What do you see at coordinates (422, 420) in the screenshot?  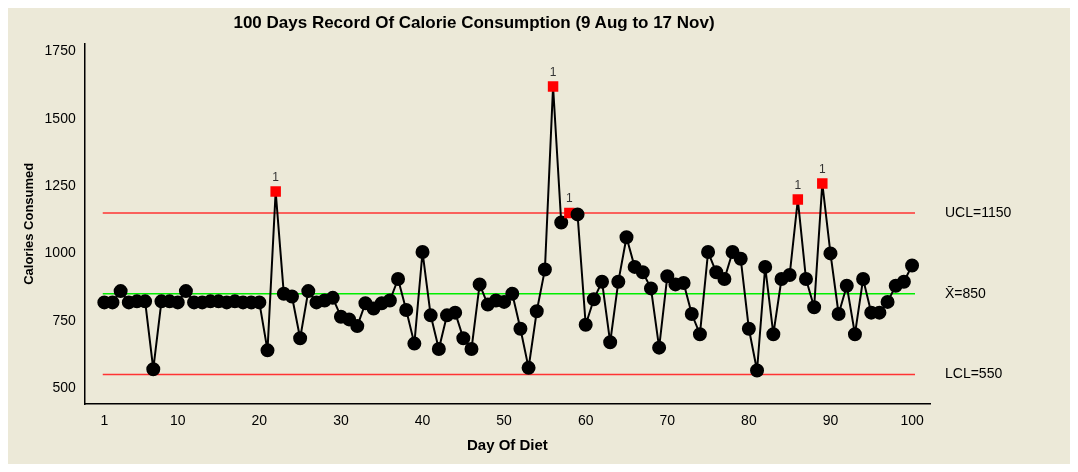 I see `x-tick-label: 40` at bounding box center [422, 420].